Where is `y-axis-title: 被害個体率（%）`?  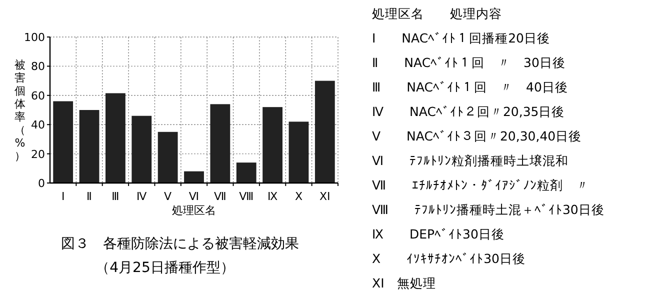 y-axis-title: 被害個体率（%） is located at coordinates (20, 110).